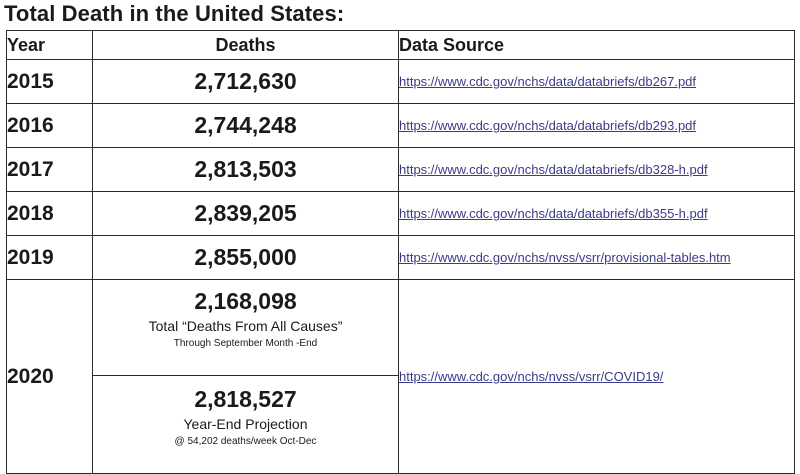 This screenshot has height=474, width=800. I want to click on year-cell: 2019, so click(49, 257).